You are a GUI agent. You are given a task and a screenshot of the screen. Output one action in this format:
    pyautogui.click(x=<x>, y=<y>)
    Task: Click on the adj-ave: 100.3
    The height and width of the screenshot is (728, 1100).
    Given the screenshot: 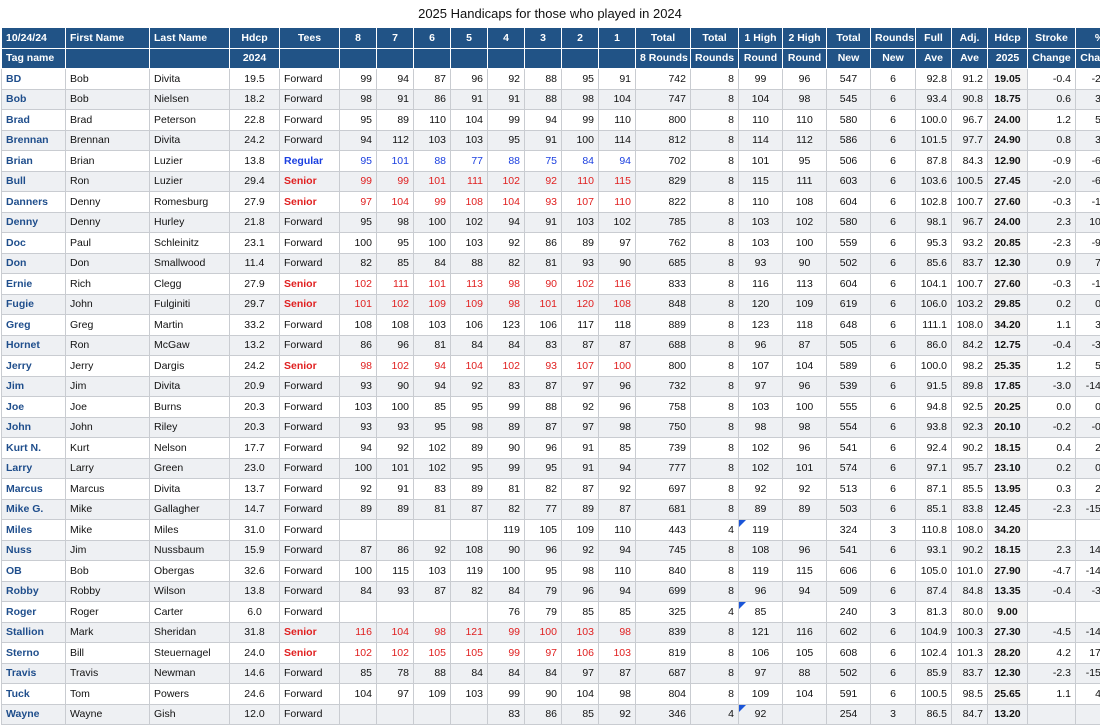 What is the action you would take?
    pyautogui.click(x=969, y=632)
    